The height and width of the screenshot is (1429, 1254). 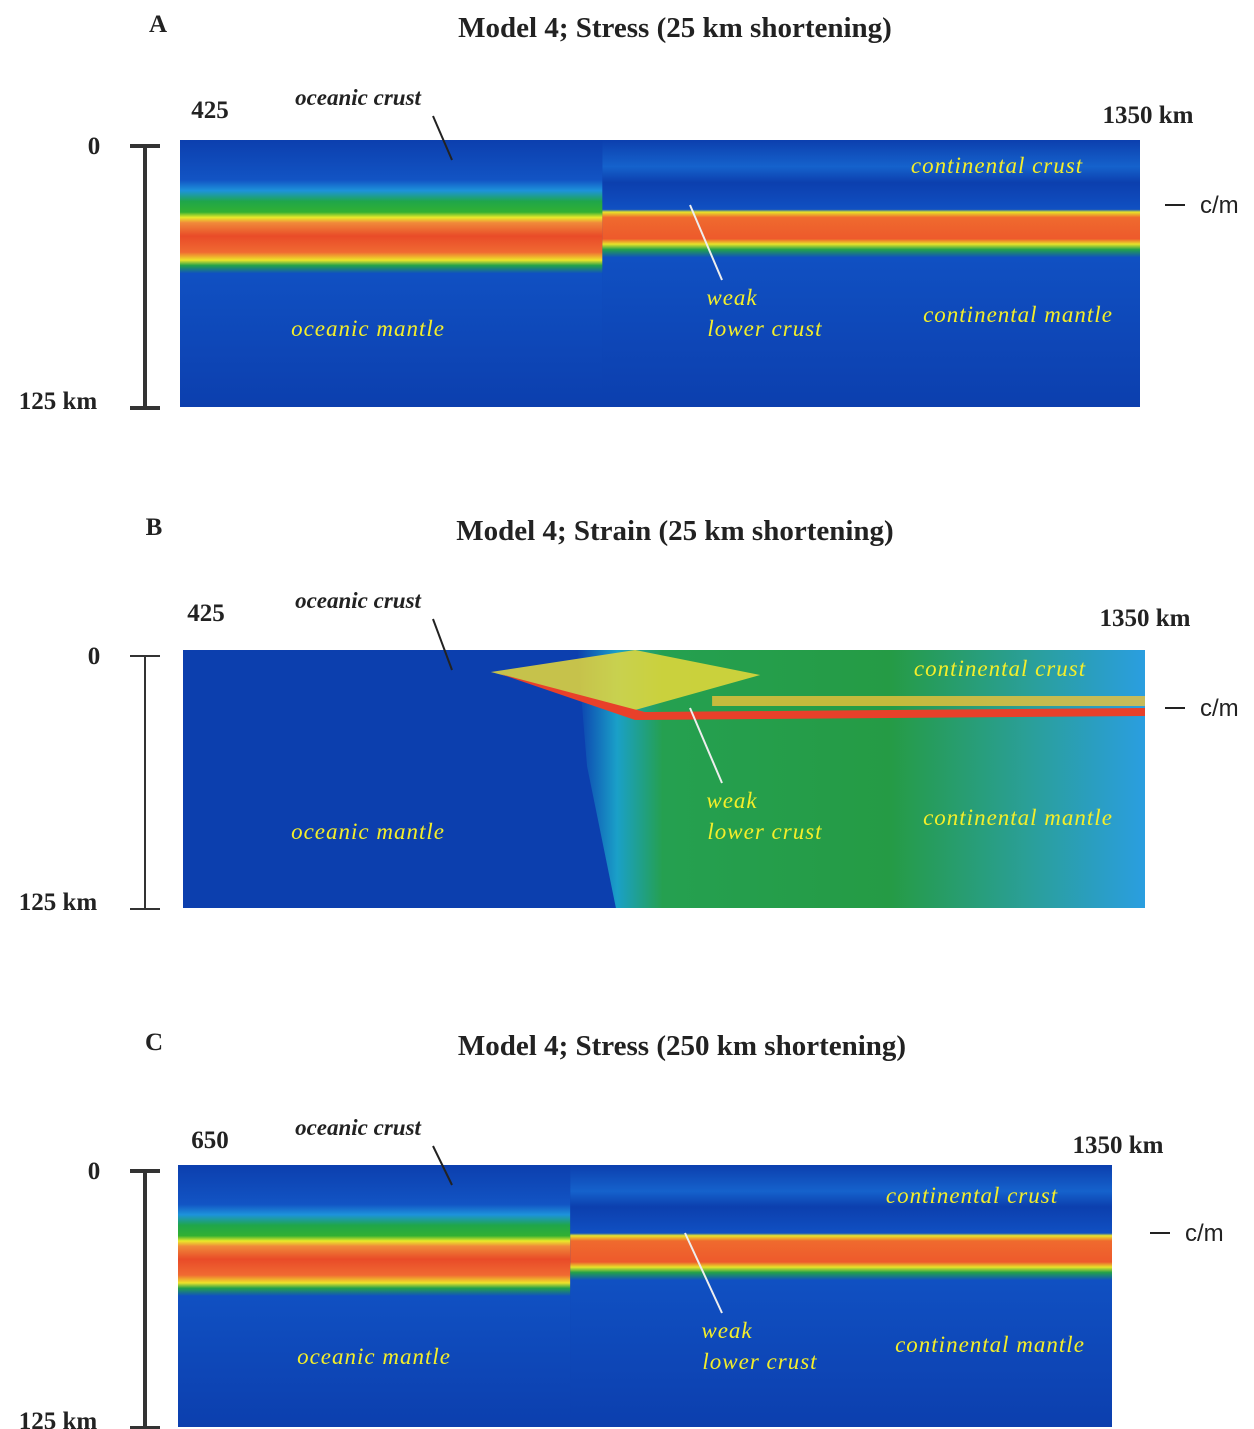 I want to click on shear-band, so click(x=823, y=697).